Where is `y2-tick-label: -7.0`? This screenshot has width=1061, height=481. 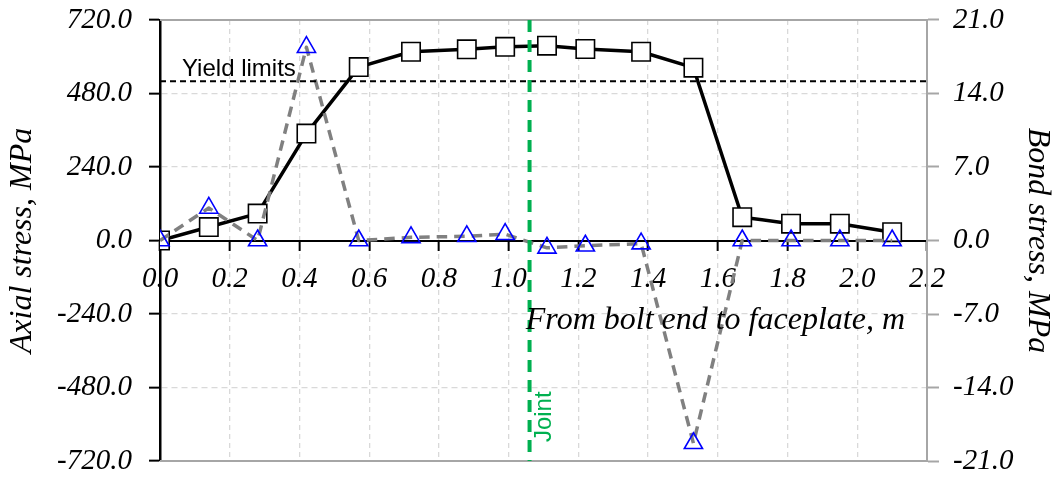
y2-tick-label: -7.0 is located at coordinates (976, 311).